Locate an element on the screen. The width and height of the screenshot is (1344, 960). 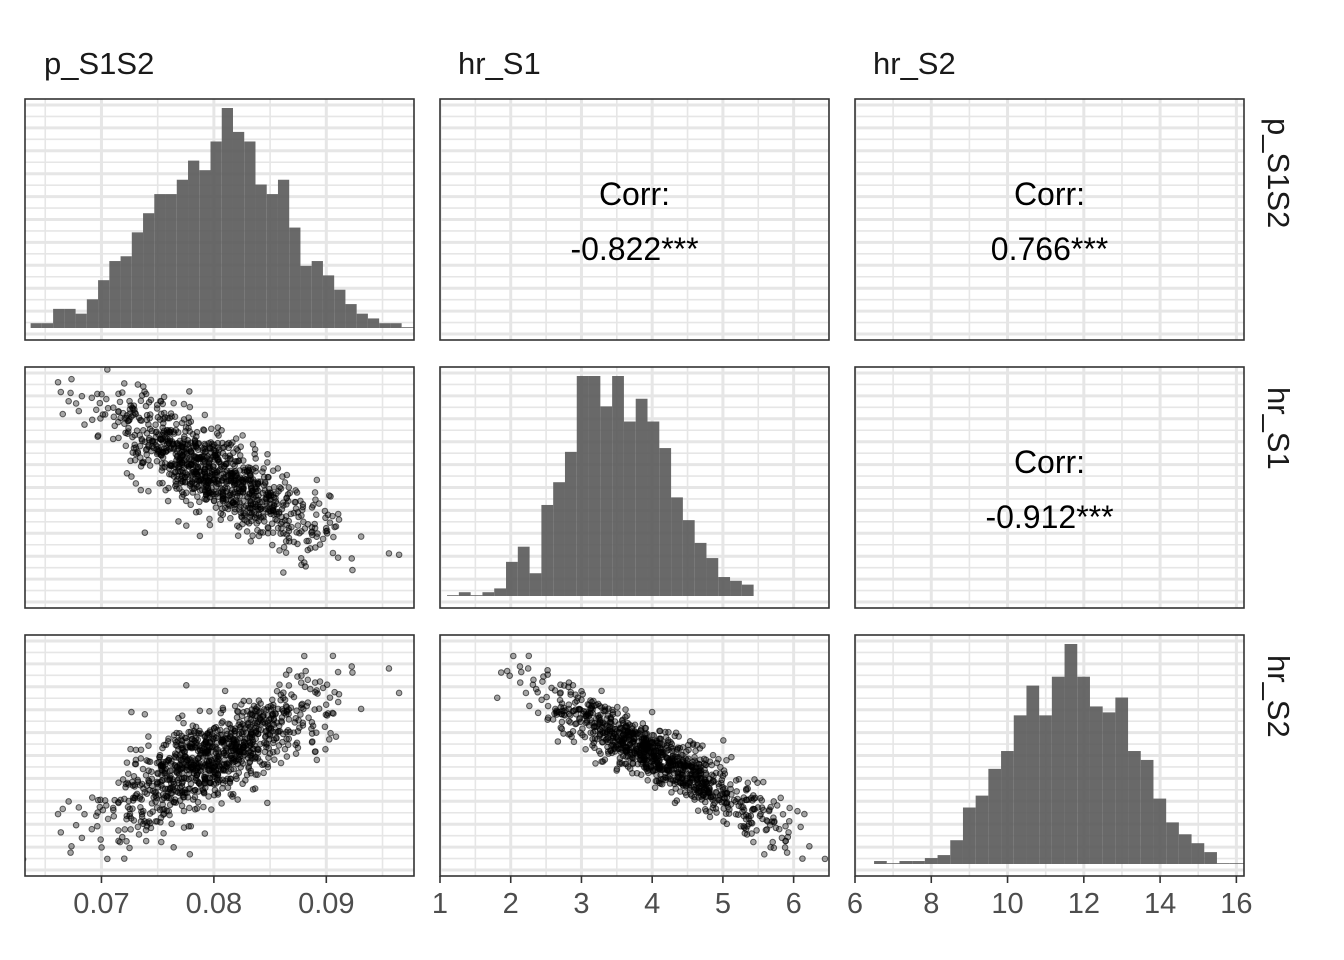
corr-value: -0.912*** is located at coordinates (1049, 517).